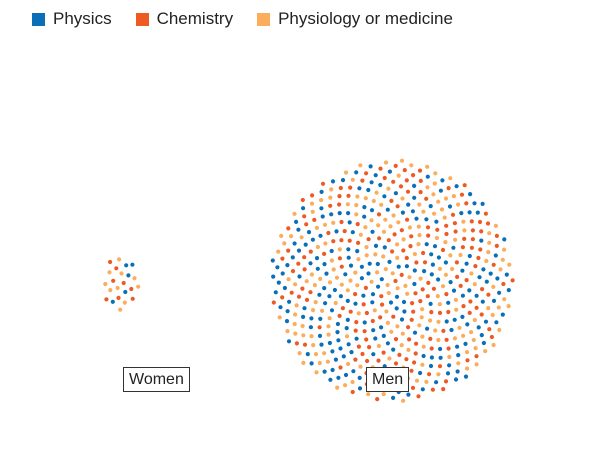 Image resolution: width=600 pixels, height=467 pixels. Describe the element at coordinates (142, 19) in the screenshot. I see `legend-swatch-chemistry` at that location.